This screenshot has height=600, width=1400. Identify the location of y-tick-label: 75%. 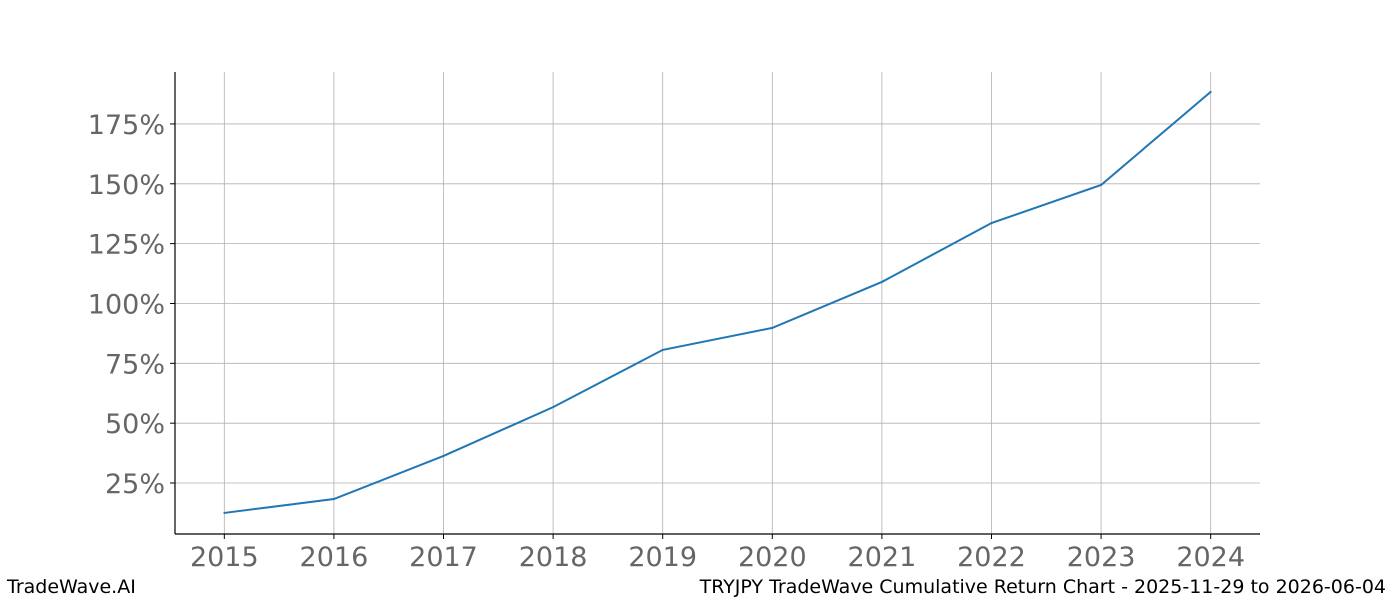
(135, 364).